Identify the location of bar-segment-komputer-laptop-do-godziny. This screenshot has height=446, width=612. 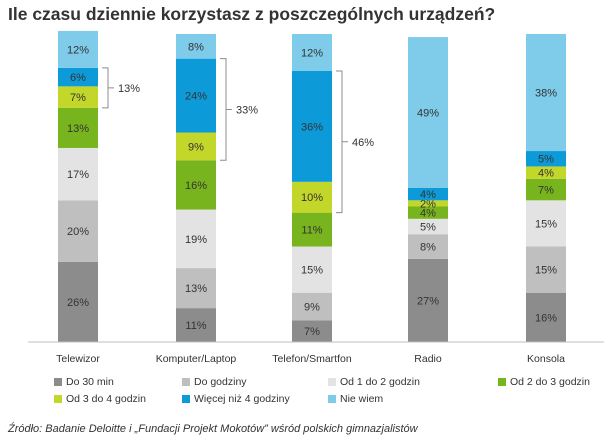
(196, 288).